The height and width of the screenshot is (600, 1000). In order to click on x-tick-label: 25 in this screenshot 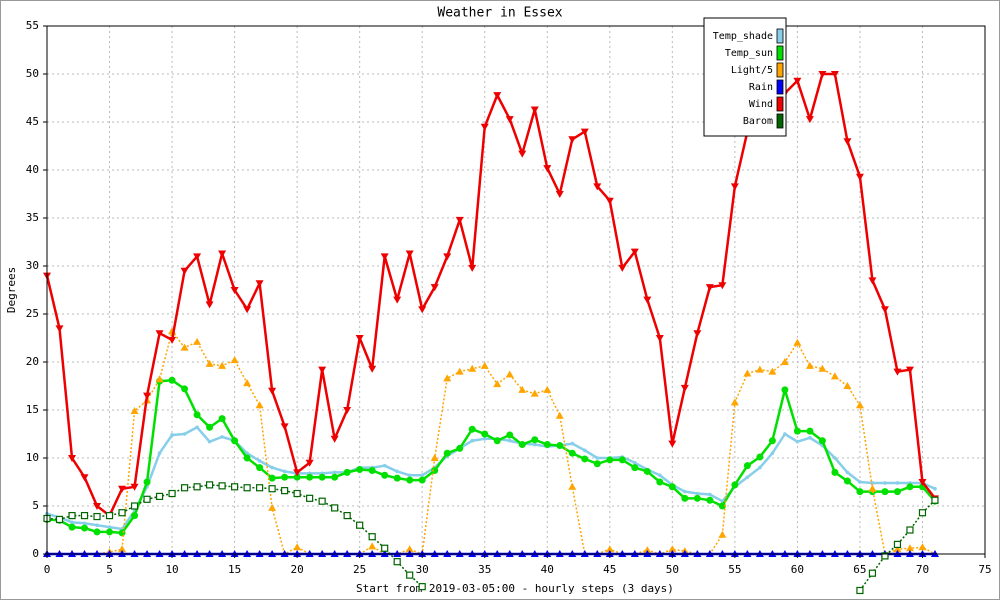, I will do `click(359, 569)`.